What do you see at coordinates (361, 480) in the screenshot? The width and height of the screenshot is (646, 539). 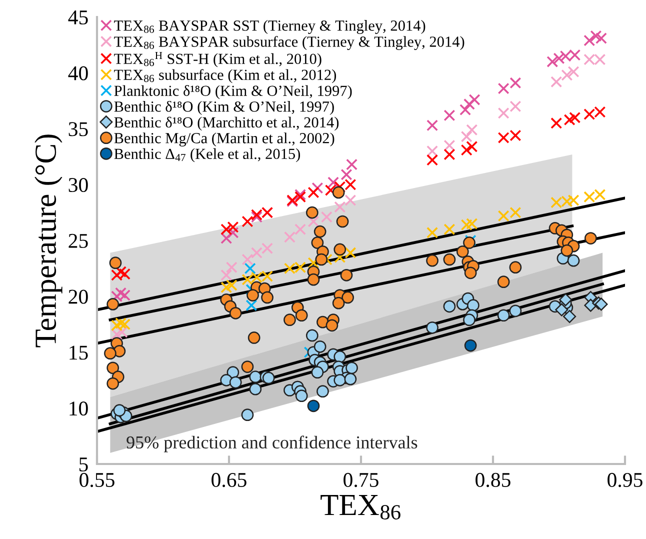 I see `x-tick-label: 0.75` at bounding box center [361, 480].